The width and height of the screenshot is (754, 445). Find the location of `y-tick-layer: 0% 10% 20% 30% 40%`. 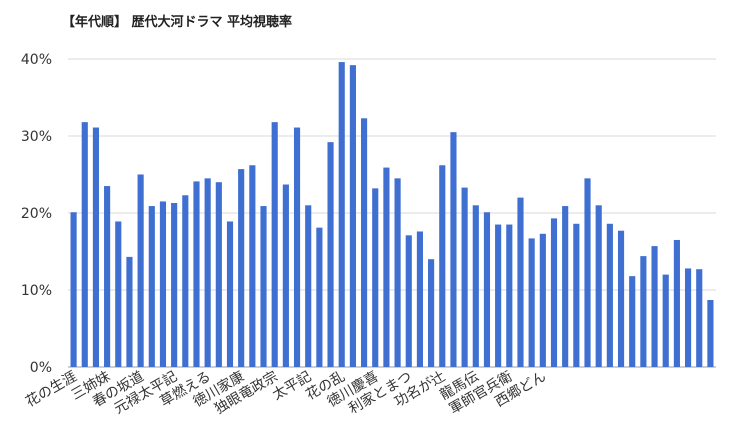

y-tick-layer: 0% 10% 20% 30% 40% is located at coordinates (36, 214).